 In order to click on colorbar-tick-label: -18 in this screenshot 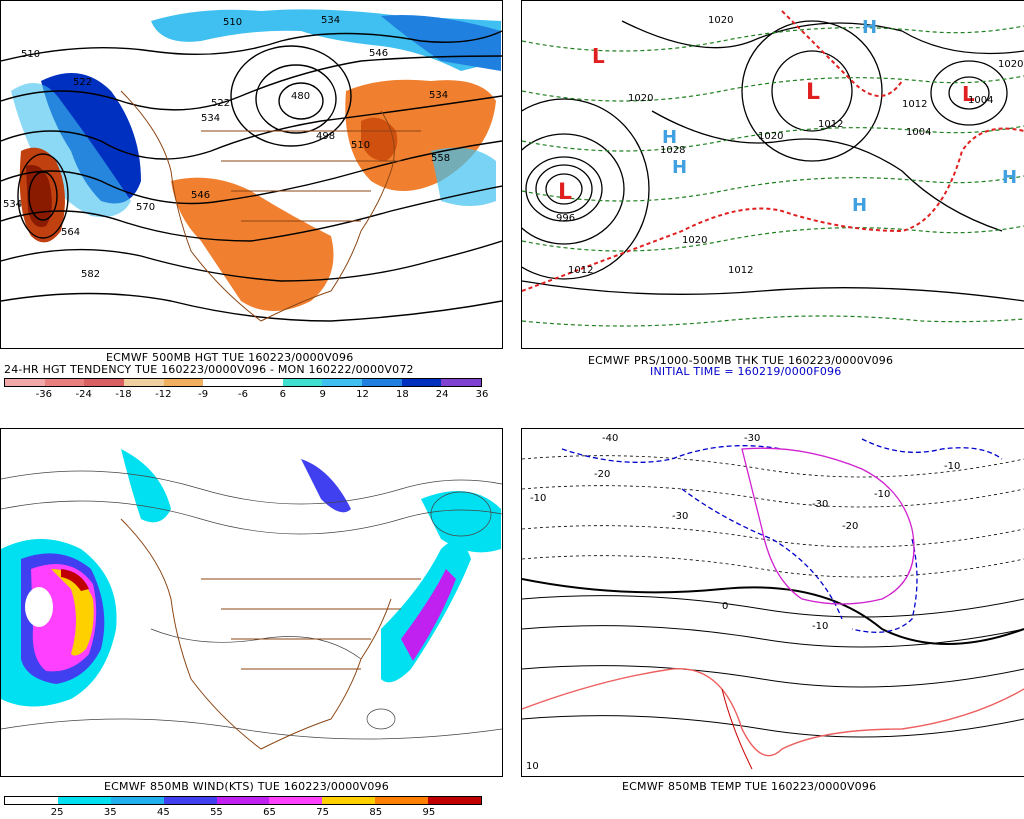, I will do `click(123, 394)`.